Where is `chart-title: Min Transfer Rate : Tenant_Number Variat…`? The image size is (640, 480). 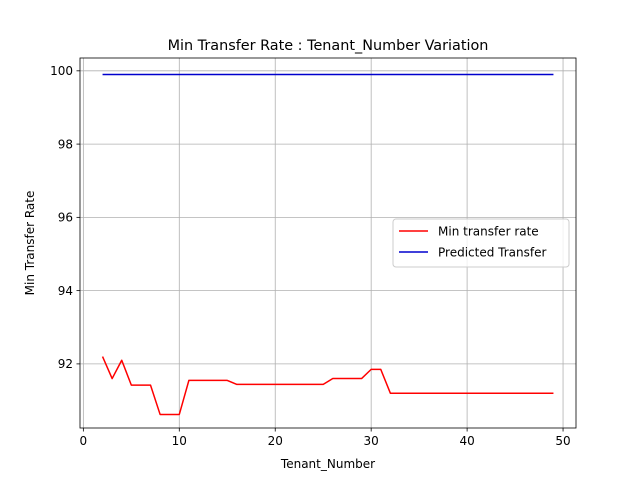 chart-title: Min Transfer Rate : Tenant_Number Variat… is located at coordinates (328, 46).